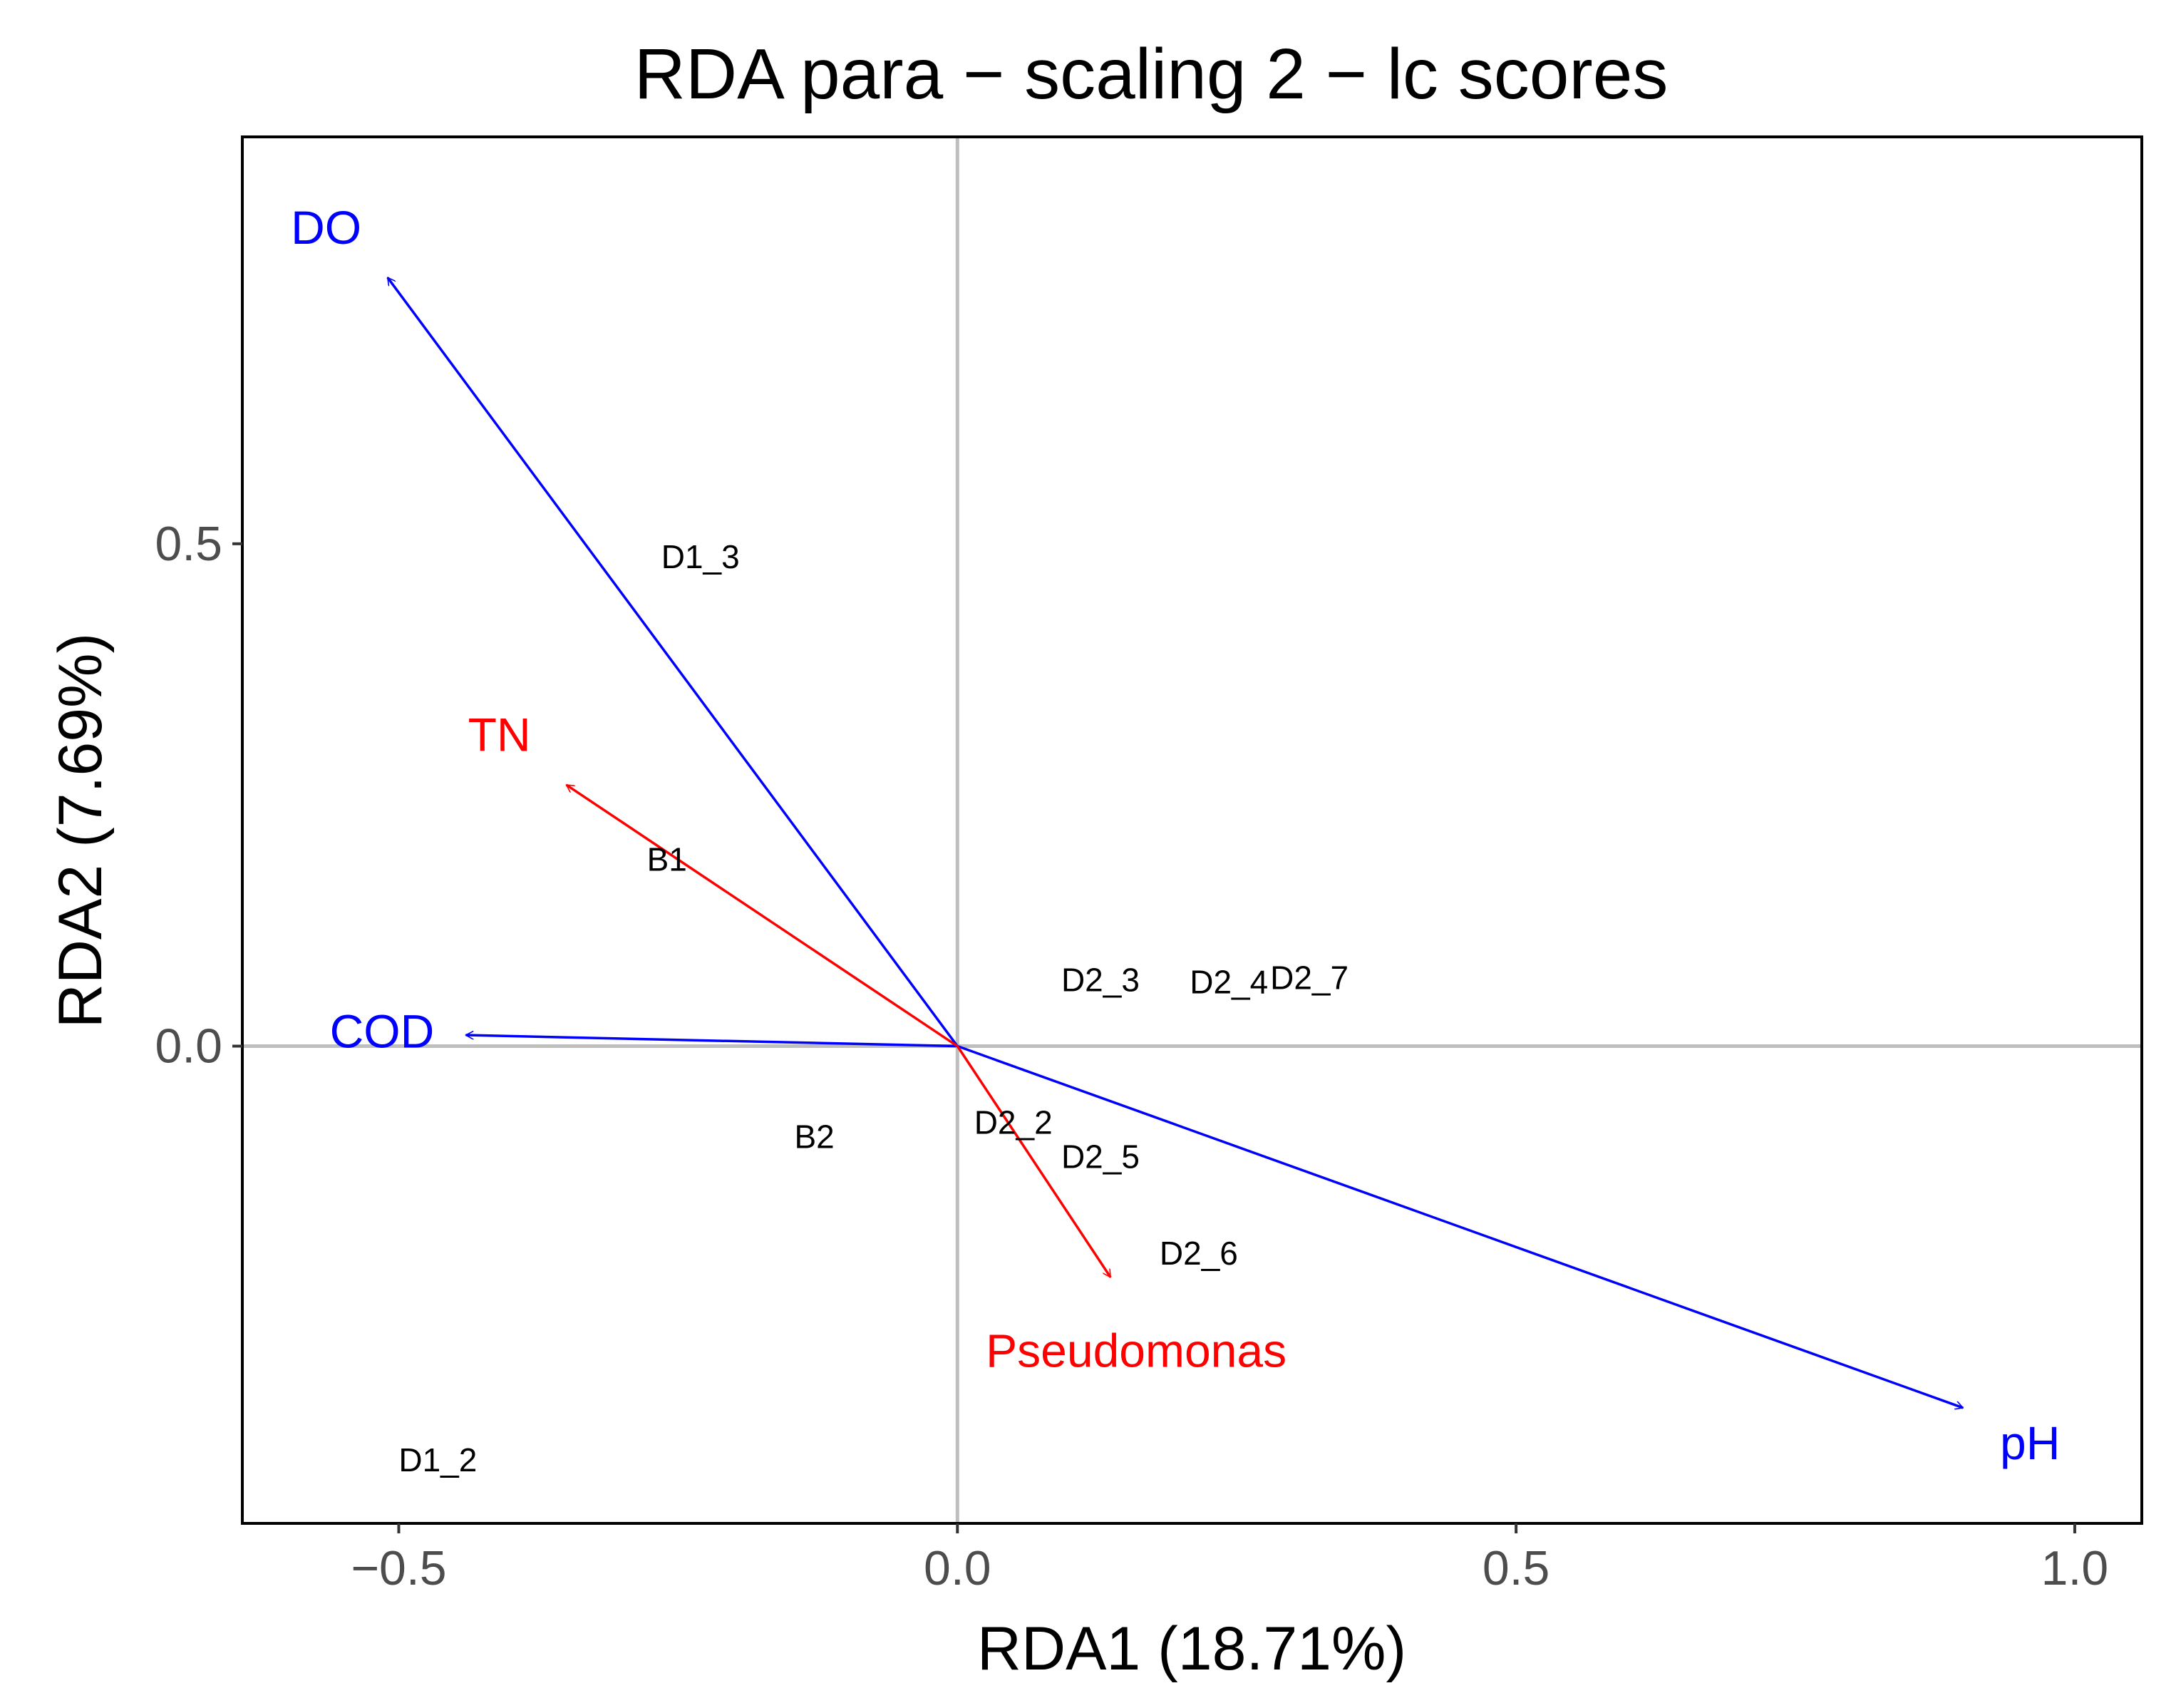 The image size is (2181, 1708). What do you see at coordinates (382, 1030) in the screenshot?
I see `env-vector-label-cod: COD` at bounding box center [382, 1030].